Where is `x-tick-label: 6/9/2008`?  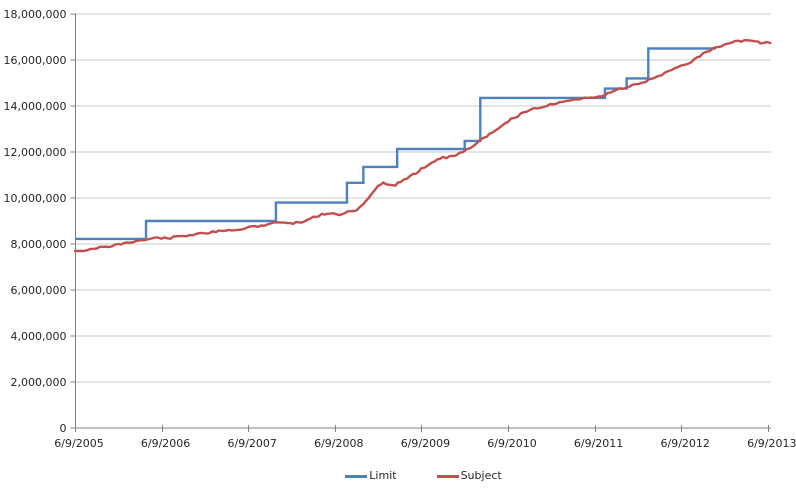 x-tick-label: 6/9/2008 is located at coordinates (338, 443).